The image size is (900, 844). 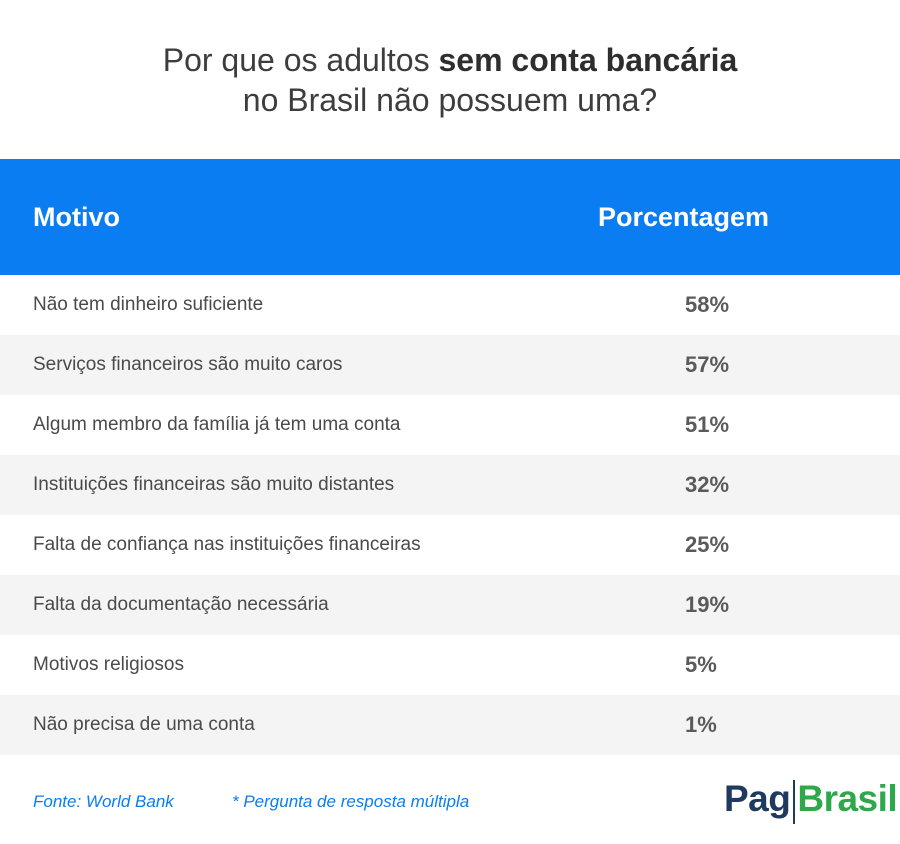 What do you see at coordinates (707, 544) in the screenshot?
I see `row-percentage: 25%` at bounding box center [707, 544].